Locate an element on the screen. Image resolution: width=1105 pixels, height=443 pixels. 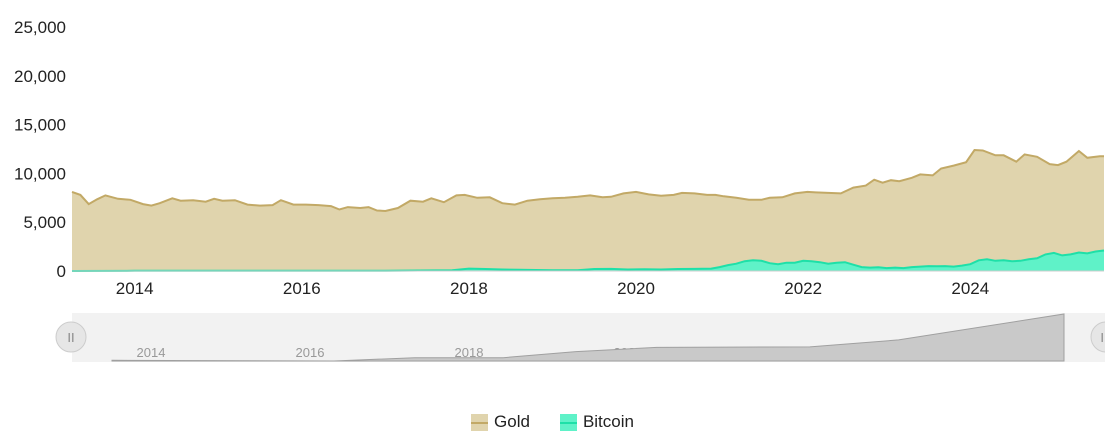
legend-label-gold: Gold is located at coordinates (512, 421).